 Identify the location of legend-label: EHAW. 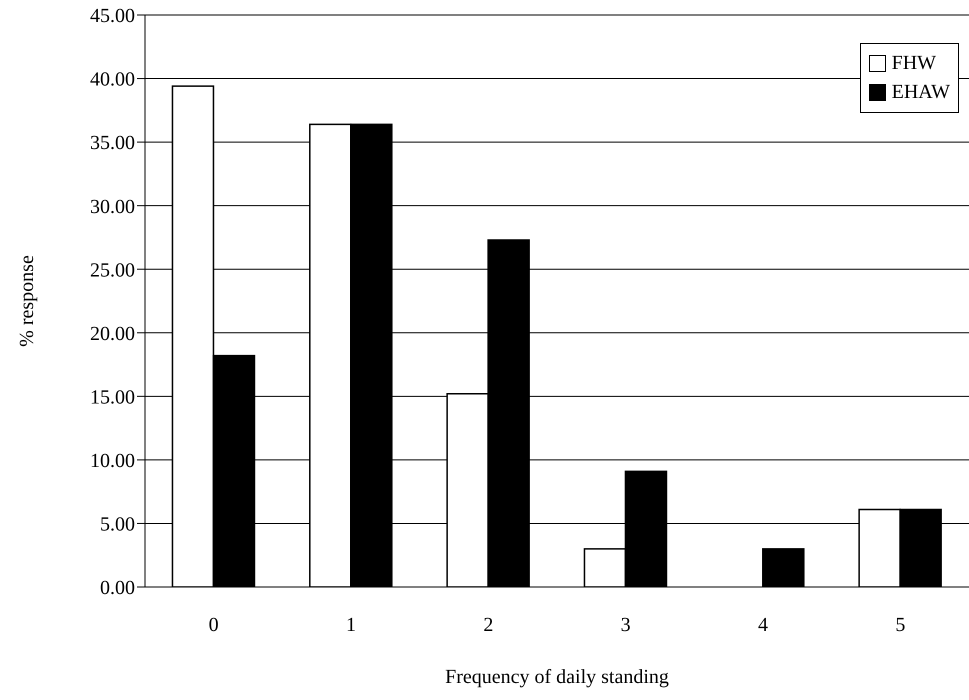
(921, 92).